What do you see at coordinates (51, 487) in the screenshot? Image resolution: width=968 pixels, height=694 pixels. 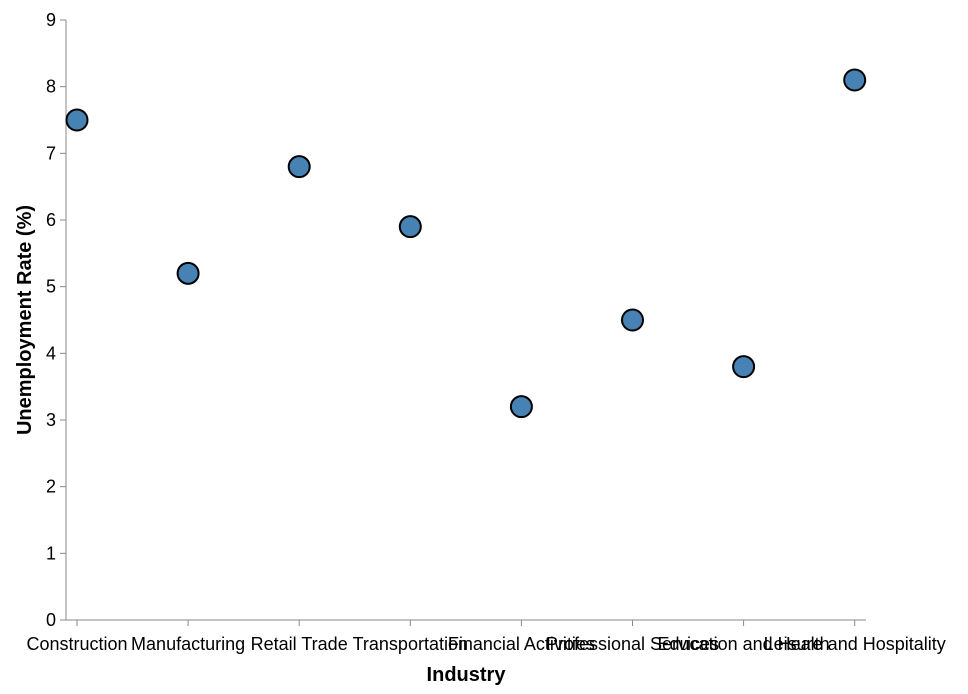 I see `y-tick-label: 2` at bounding box center [51, 487].